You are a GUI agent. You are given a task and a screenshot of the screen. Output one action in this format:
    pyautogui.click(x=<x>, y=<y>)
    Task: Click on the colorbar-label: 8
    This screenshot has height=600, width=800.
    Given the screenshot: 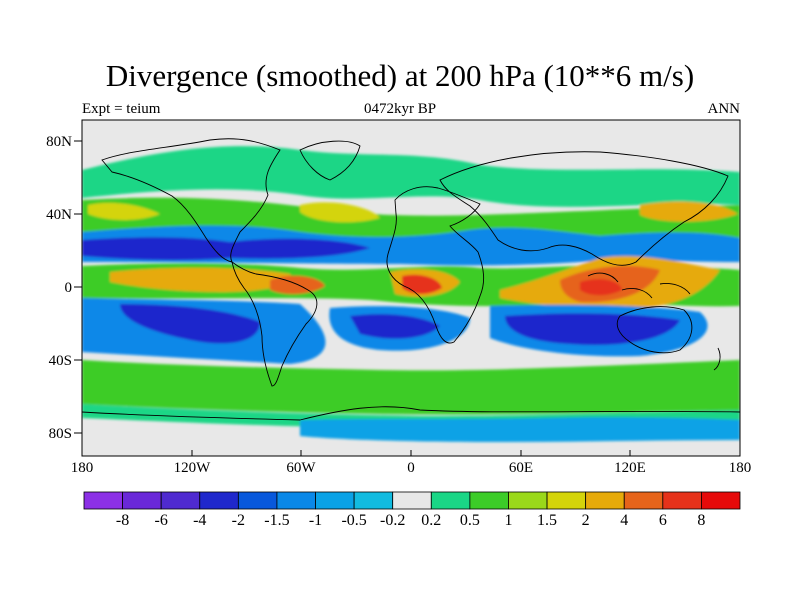 What is the action you would take?
    pyautogui.click(x=701, y=520)
    